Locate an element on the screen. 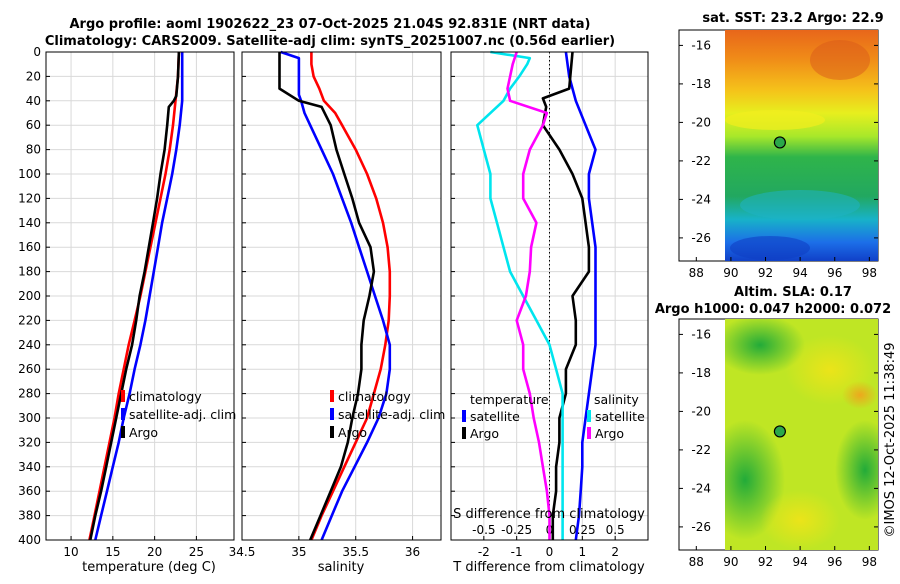 Image resolution: width=900 pixels, height=584 pixels. series-line-climatology is located at coordinates (351, 296).